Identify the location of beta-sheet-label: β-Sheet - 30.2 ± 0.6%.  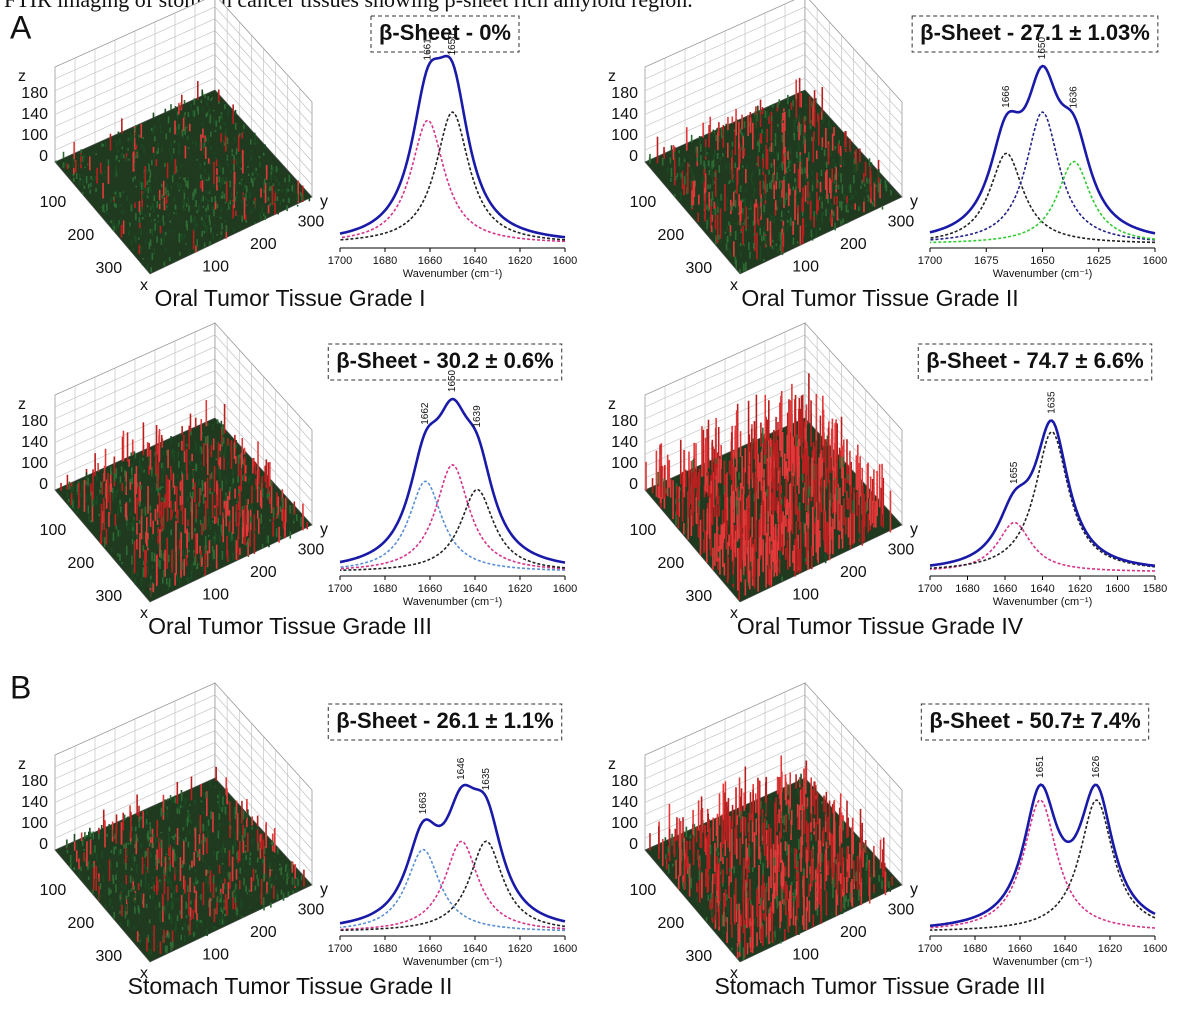
(444, 360).